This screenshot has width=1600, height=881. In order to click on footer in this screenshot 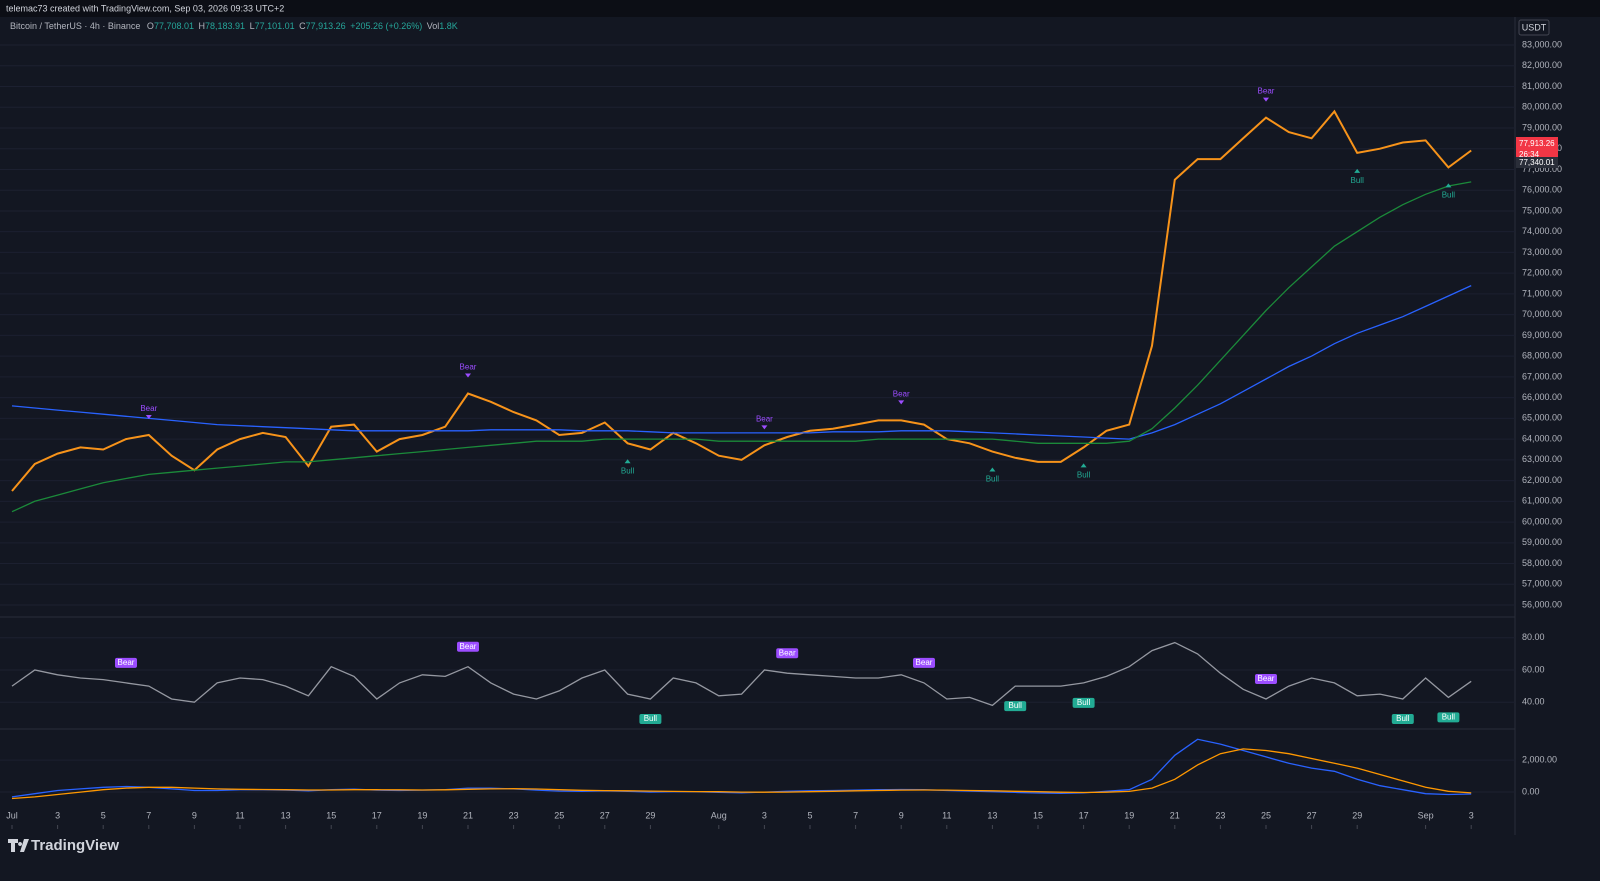, I will do `click(800, 858)`.